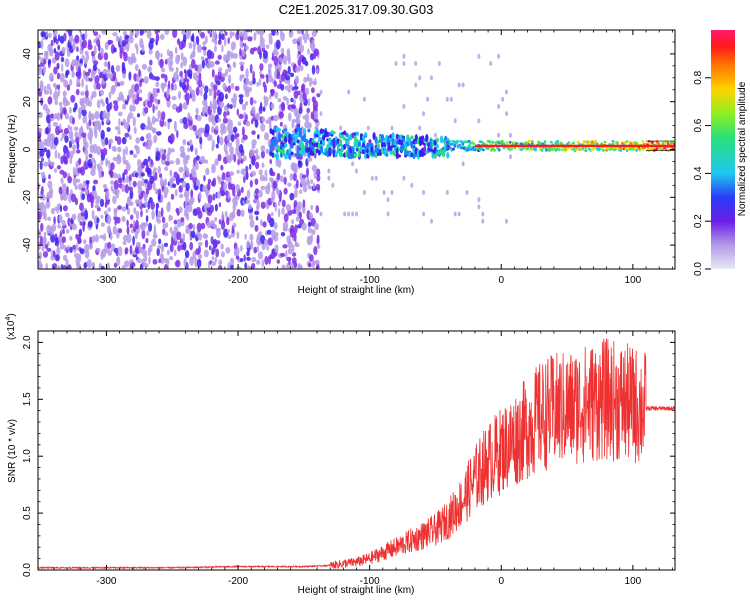 This screenshot has height=600, width=750. What do you see at coordinates (238, 581) in the screenshot?
I see `x-tick-label: -200` at bounding box center [238, 581].